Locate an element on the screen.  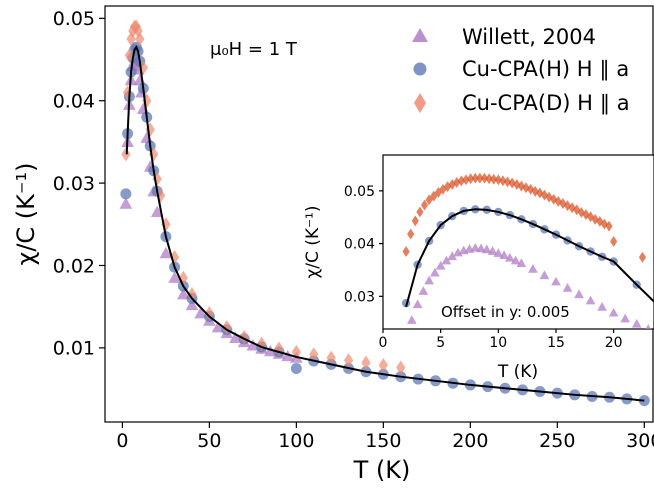
legend-label-cu-cpa-h: Cu-CPA(H) H ∥ a is located at coordinates (545, 69).